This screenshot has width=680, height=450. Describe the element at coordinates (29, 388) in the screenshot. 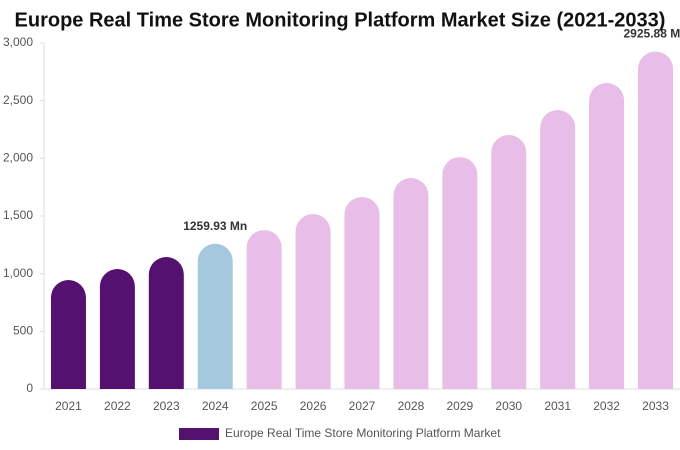

I see `y-tick-label: 0` at that location.